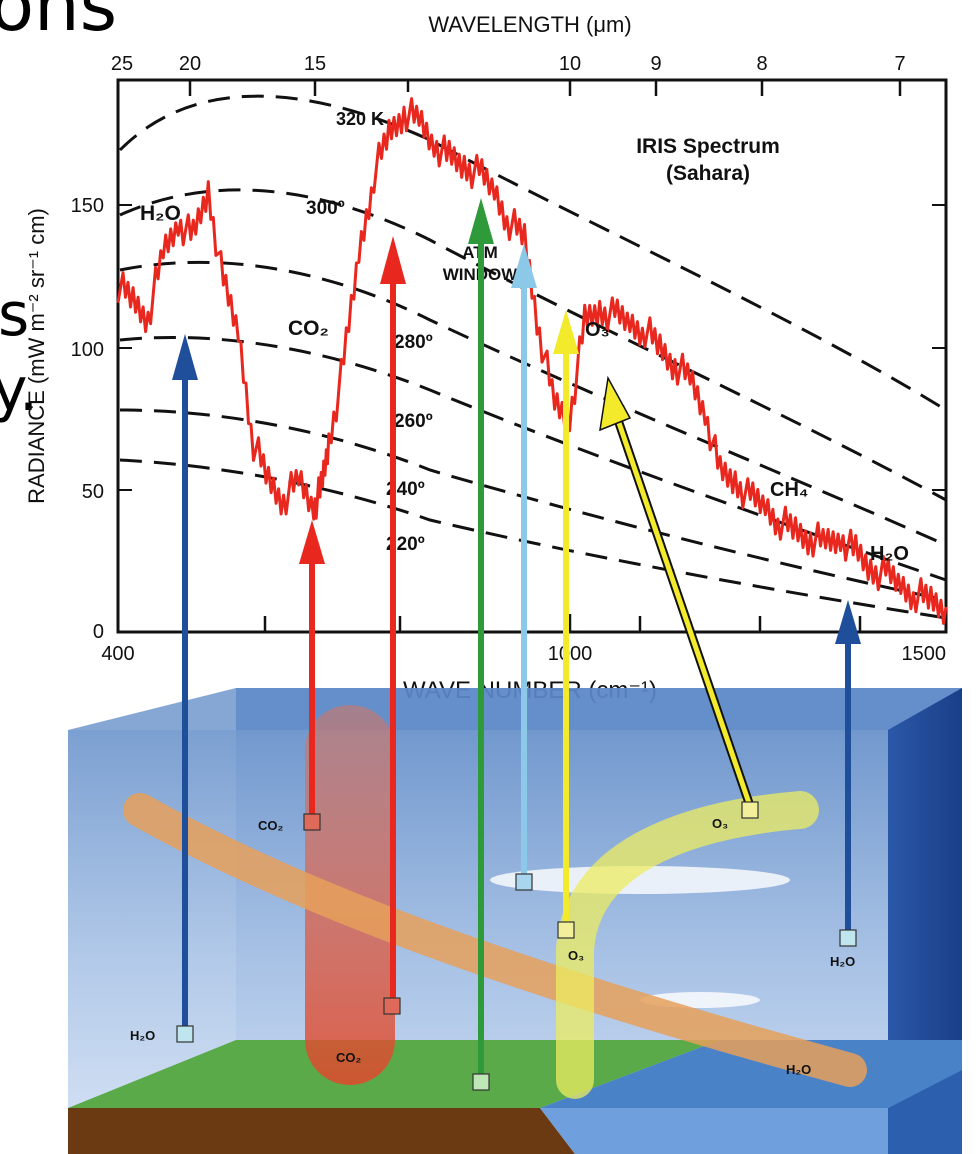  I want to click on h2o-cube-ground, so click(185, 1034).